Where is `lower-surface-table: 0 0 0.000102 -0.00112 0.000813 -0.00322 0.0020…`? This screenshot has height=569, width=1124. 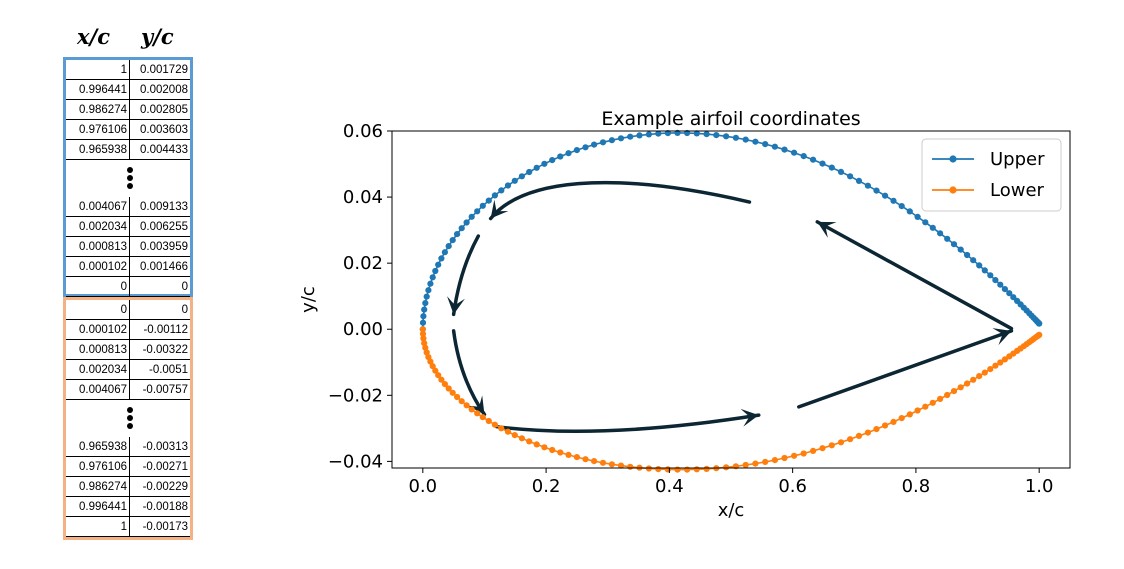 lower-surface-table: 0 0 0.000102 -0.00112 0.000813 -0.00322 0.0020… is located at coordinates (128, 418).